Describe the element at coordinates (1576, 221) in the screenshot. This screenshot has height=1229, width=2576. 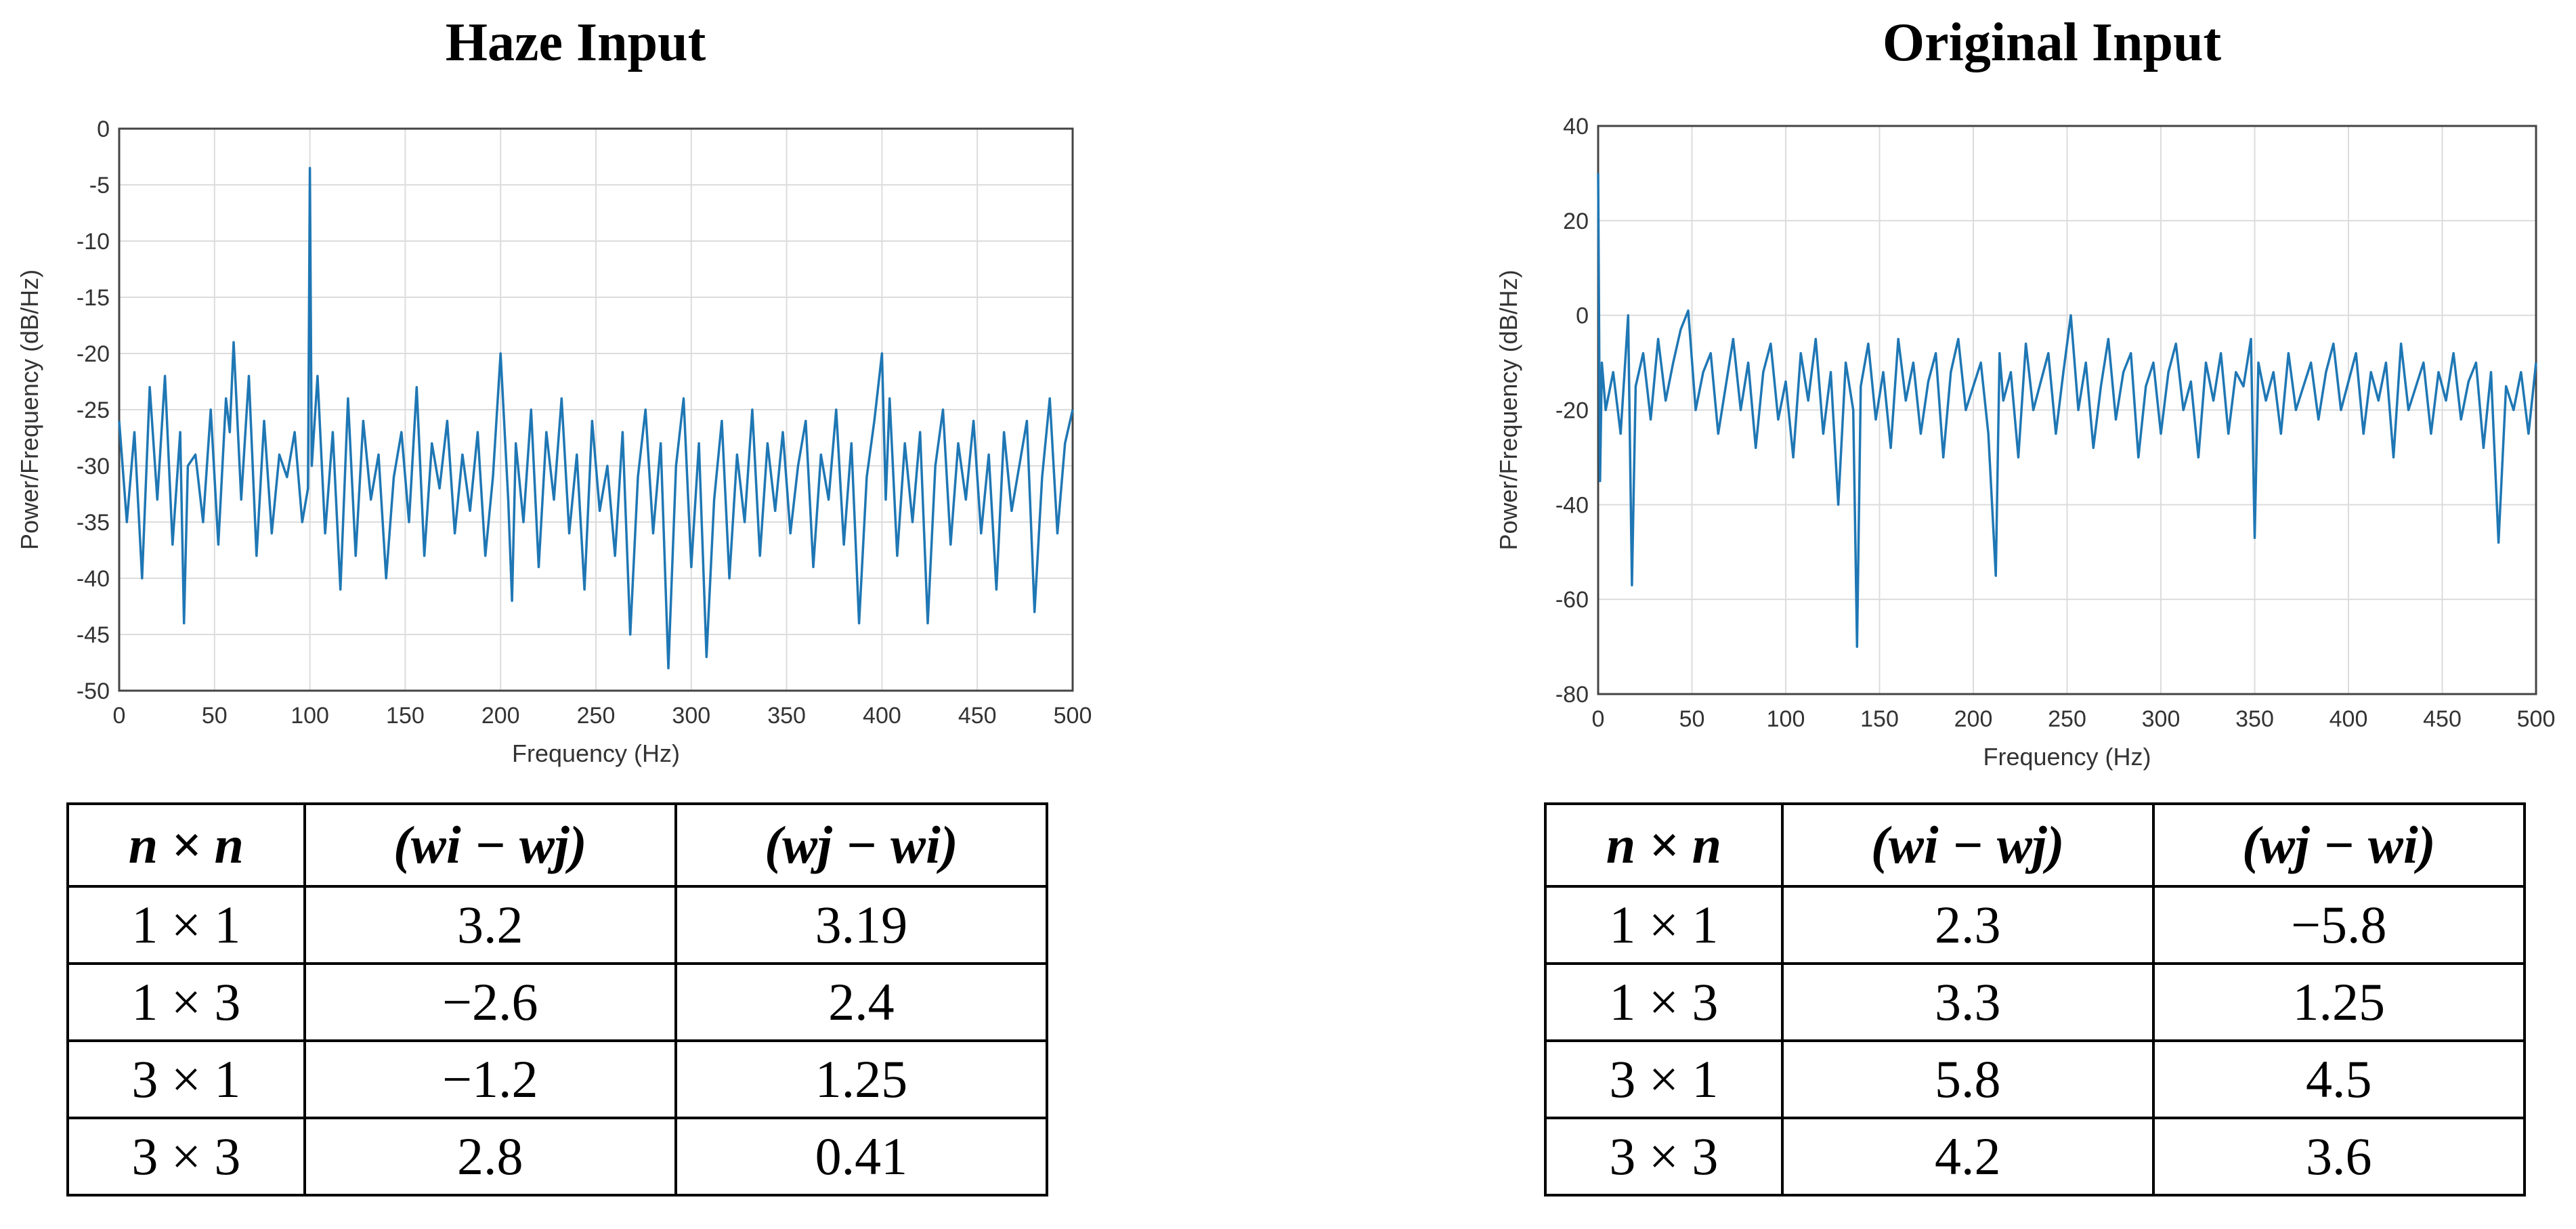
I see `y-tick-label: 20` at that location.